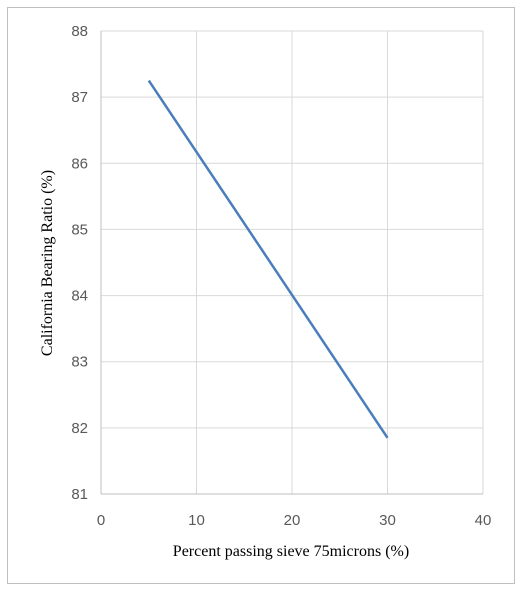 The width and height of the screenshot is (523, 592). Describe the element at coordinates (291, 551) in the screenshot. I see `x-axis-title: Percent passing sieve 75microns (%)` at that location.